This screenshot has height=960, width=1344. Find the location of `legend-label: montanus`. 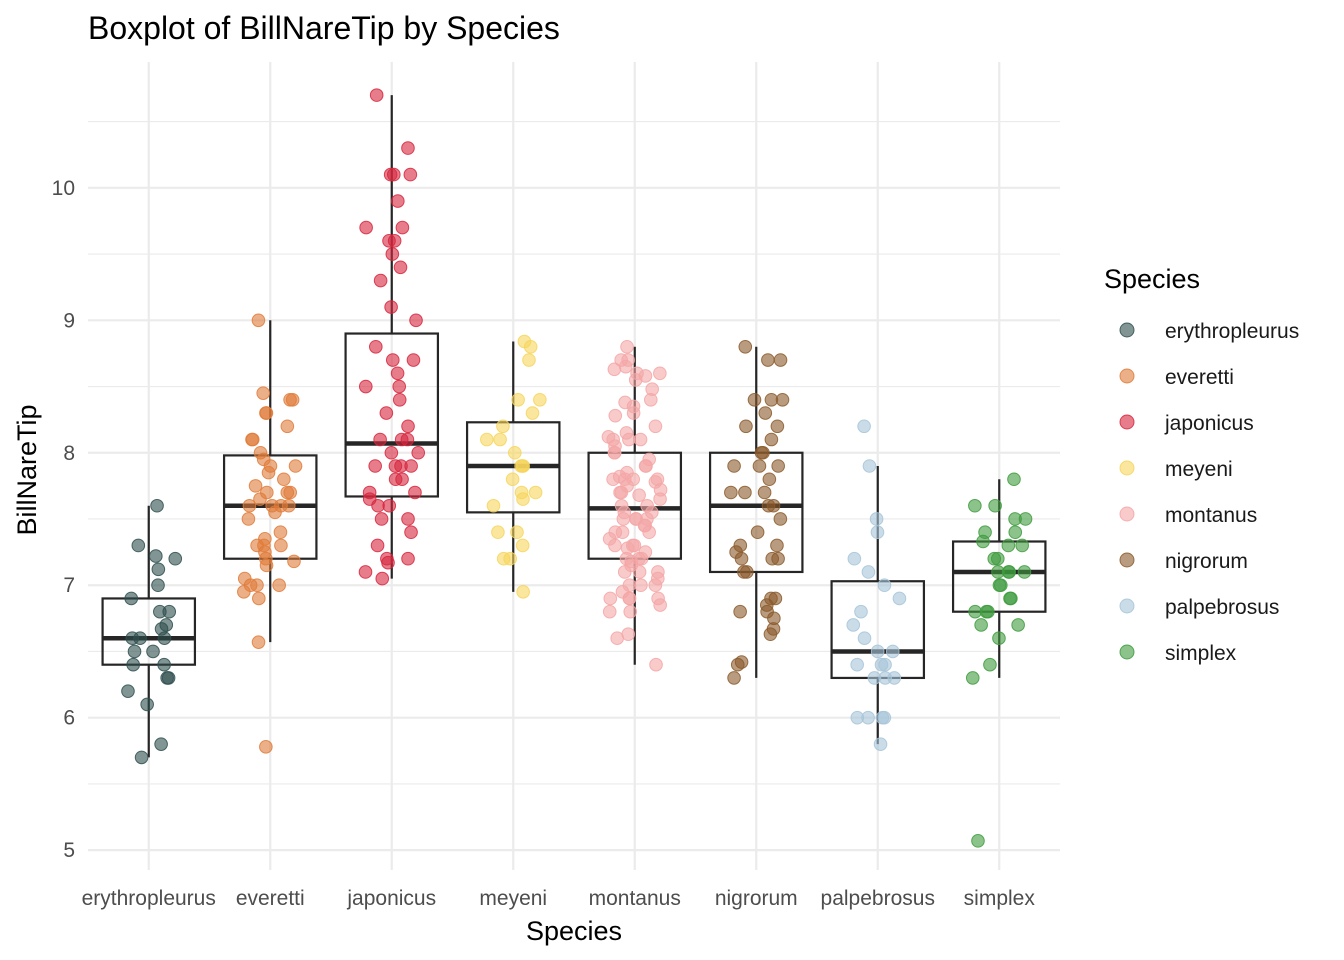

legend-label: montanus is located at coordinates (1211, 515).